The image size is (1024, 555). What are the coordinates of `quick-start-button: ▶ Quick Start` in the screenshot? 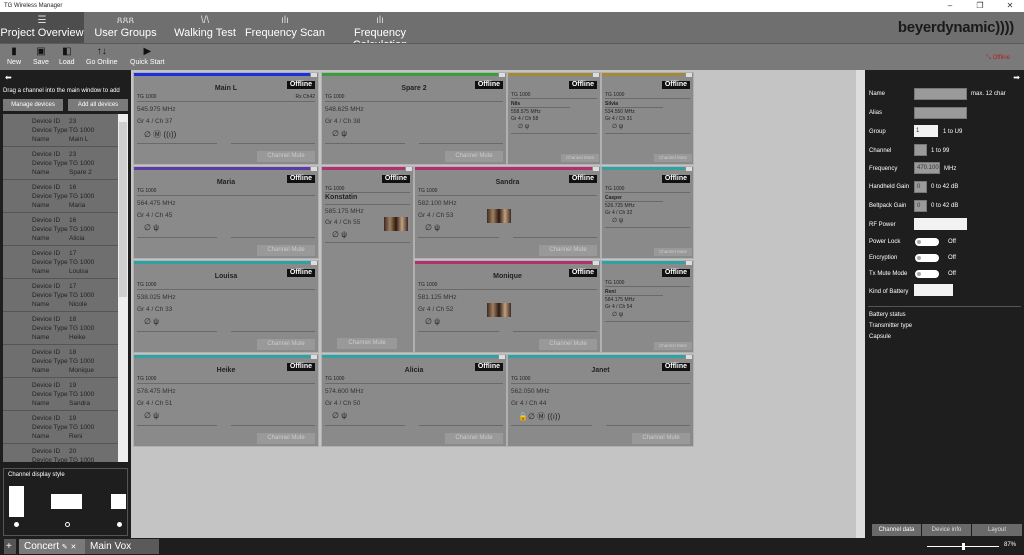 It's located at (147, 56).